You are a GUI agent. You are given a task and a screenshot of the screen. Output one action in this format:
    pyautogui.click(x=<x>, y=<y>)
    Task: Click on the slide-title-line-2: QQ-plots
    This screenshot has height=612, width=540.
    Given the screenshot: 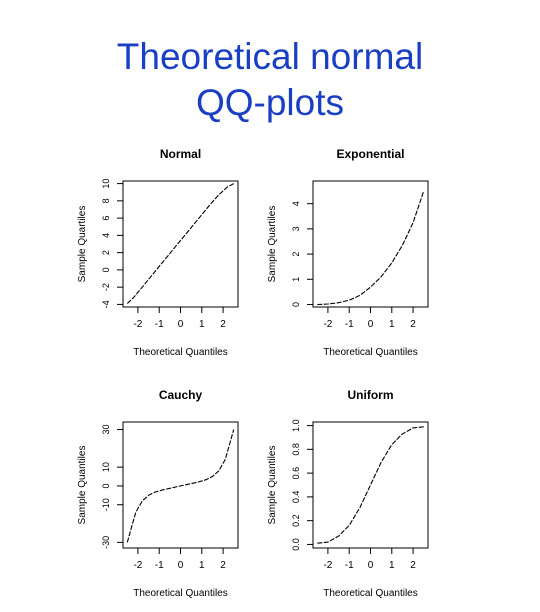 What is the action you would take?
    pyautogui.click(x=270, y=102)
    